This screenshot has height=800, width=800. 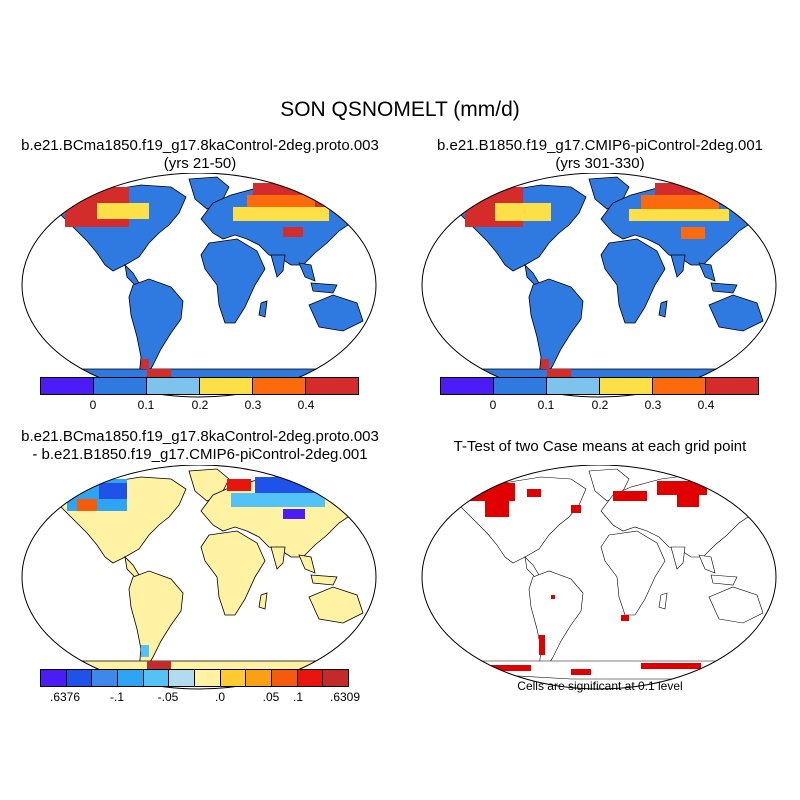 What do you see at coordinates (199, 577) in the screenshot?
I see `map-difference` at bounding box center [199, 577].